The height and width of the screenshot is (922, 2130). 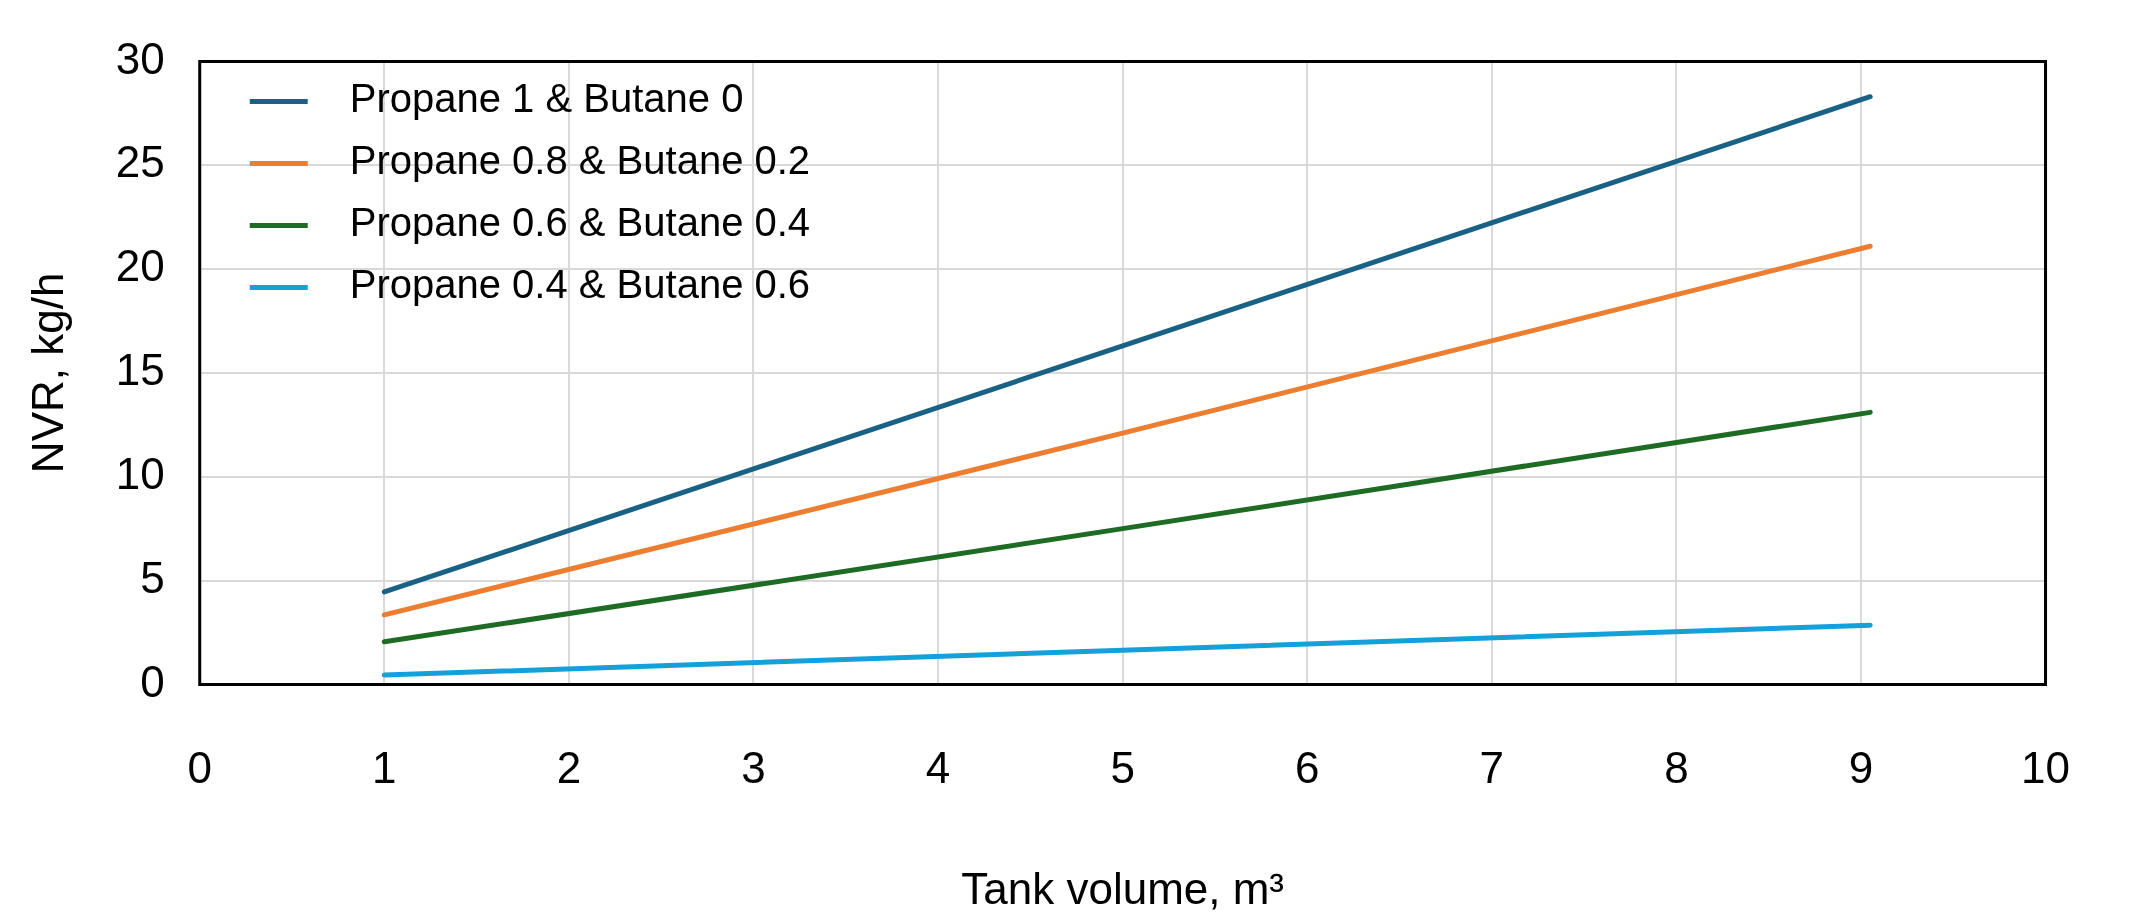 What do you see at coordinates (753, 767) in the screenshot?
I see `x-tick-label: 3` at bounding box center [753, 767].